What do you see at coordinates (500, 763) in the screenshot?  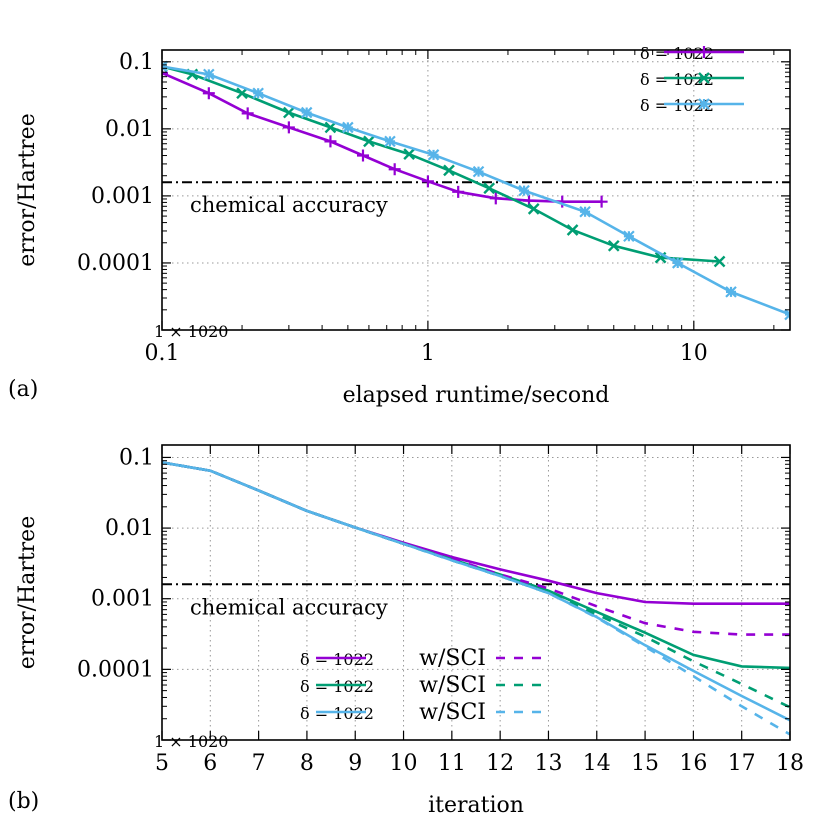 I see `x-tick-label: 12` at bounding box center [500, 763].